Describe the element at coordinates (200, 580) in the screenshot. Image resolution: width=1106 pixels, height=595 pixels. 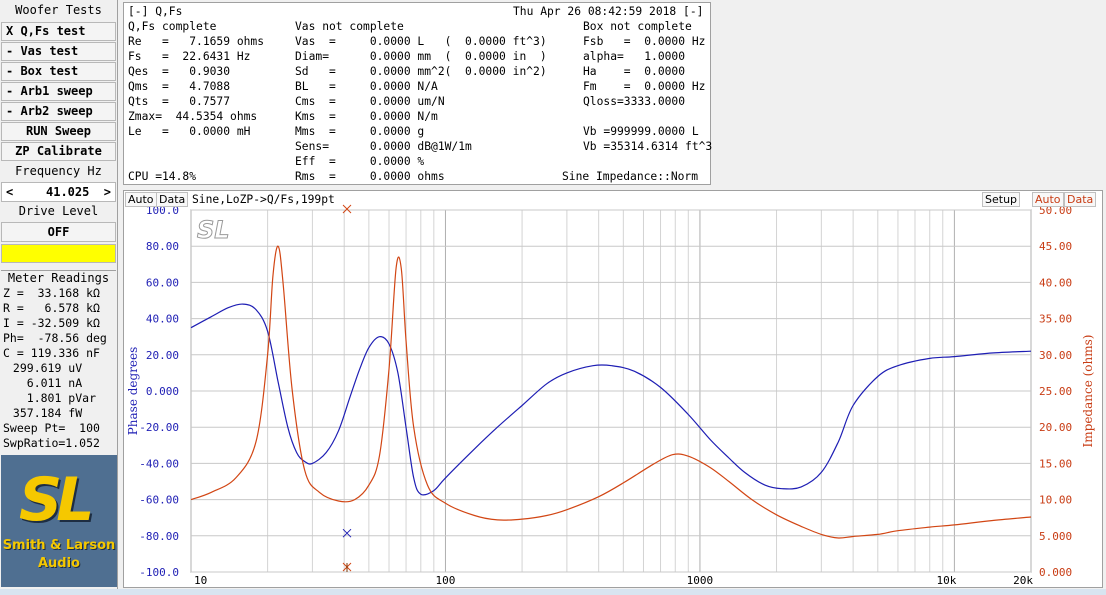
I see `x-tick-label: 10` at that location.